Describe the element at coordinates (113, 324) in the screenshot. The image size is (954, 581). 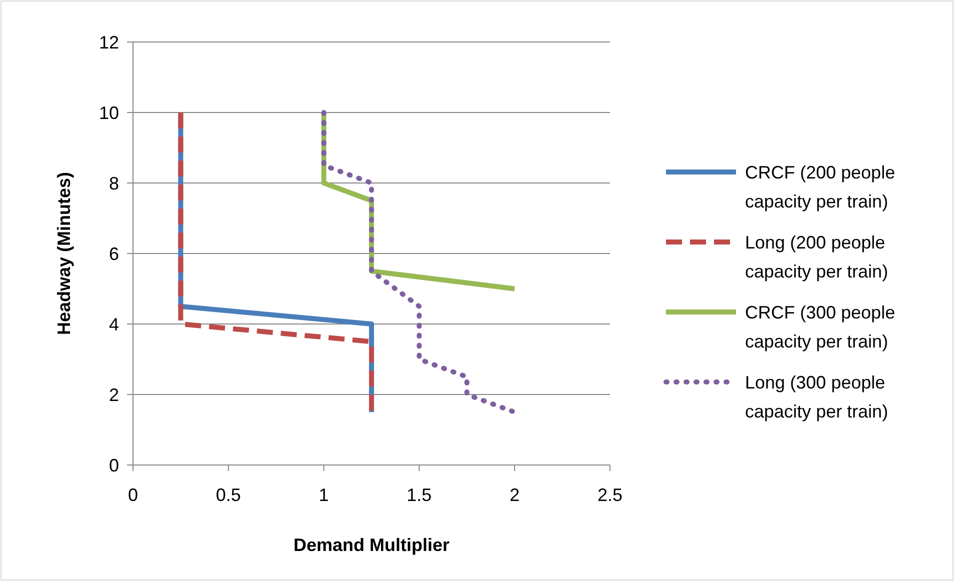
I see `y-tick-label: 4` at that location.